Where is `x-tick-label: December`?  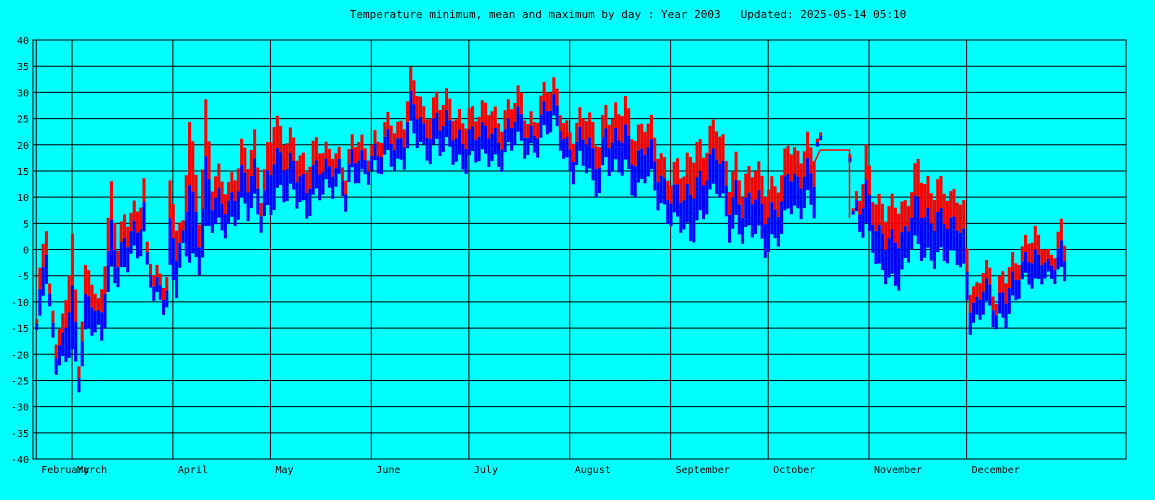
x-tick-label: December is located at coordinates (996, 470).